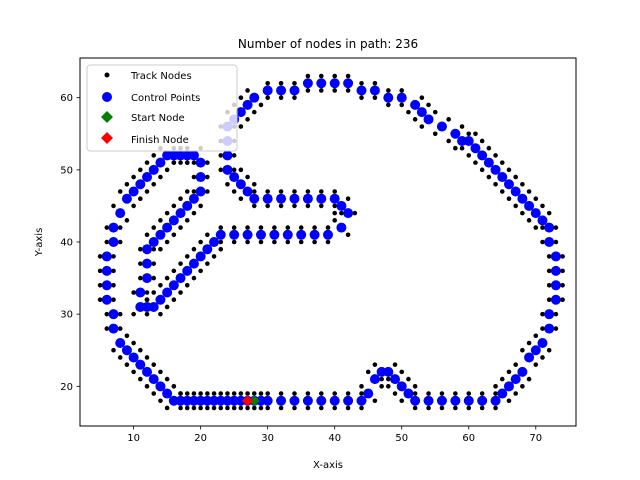 This screenshot has width=640, height=480. I want to click on start-node-marker, so click(254, 401).